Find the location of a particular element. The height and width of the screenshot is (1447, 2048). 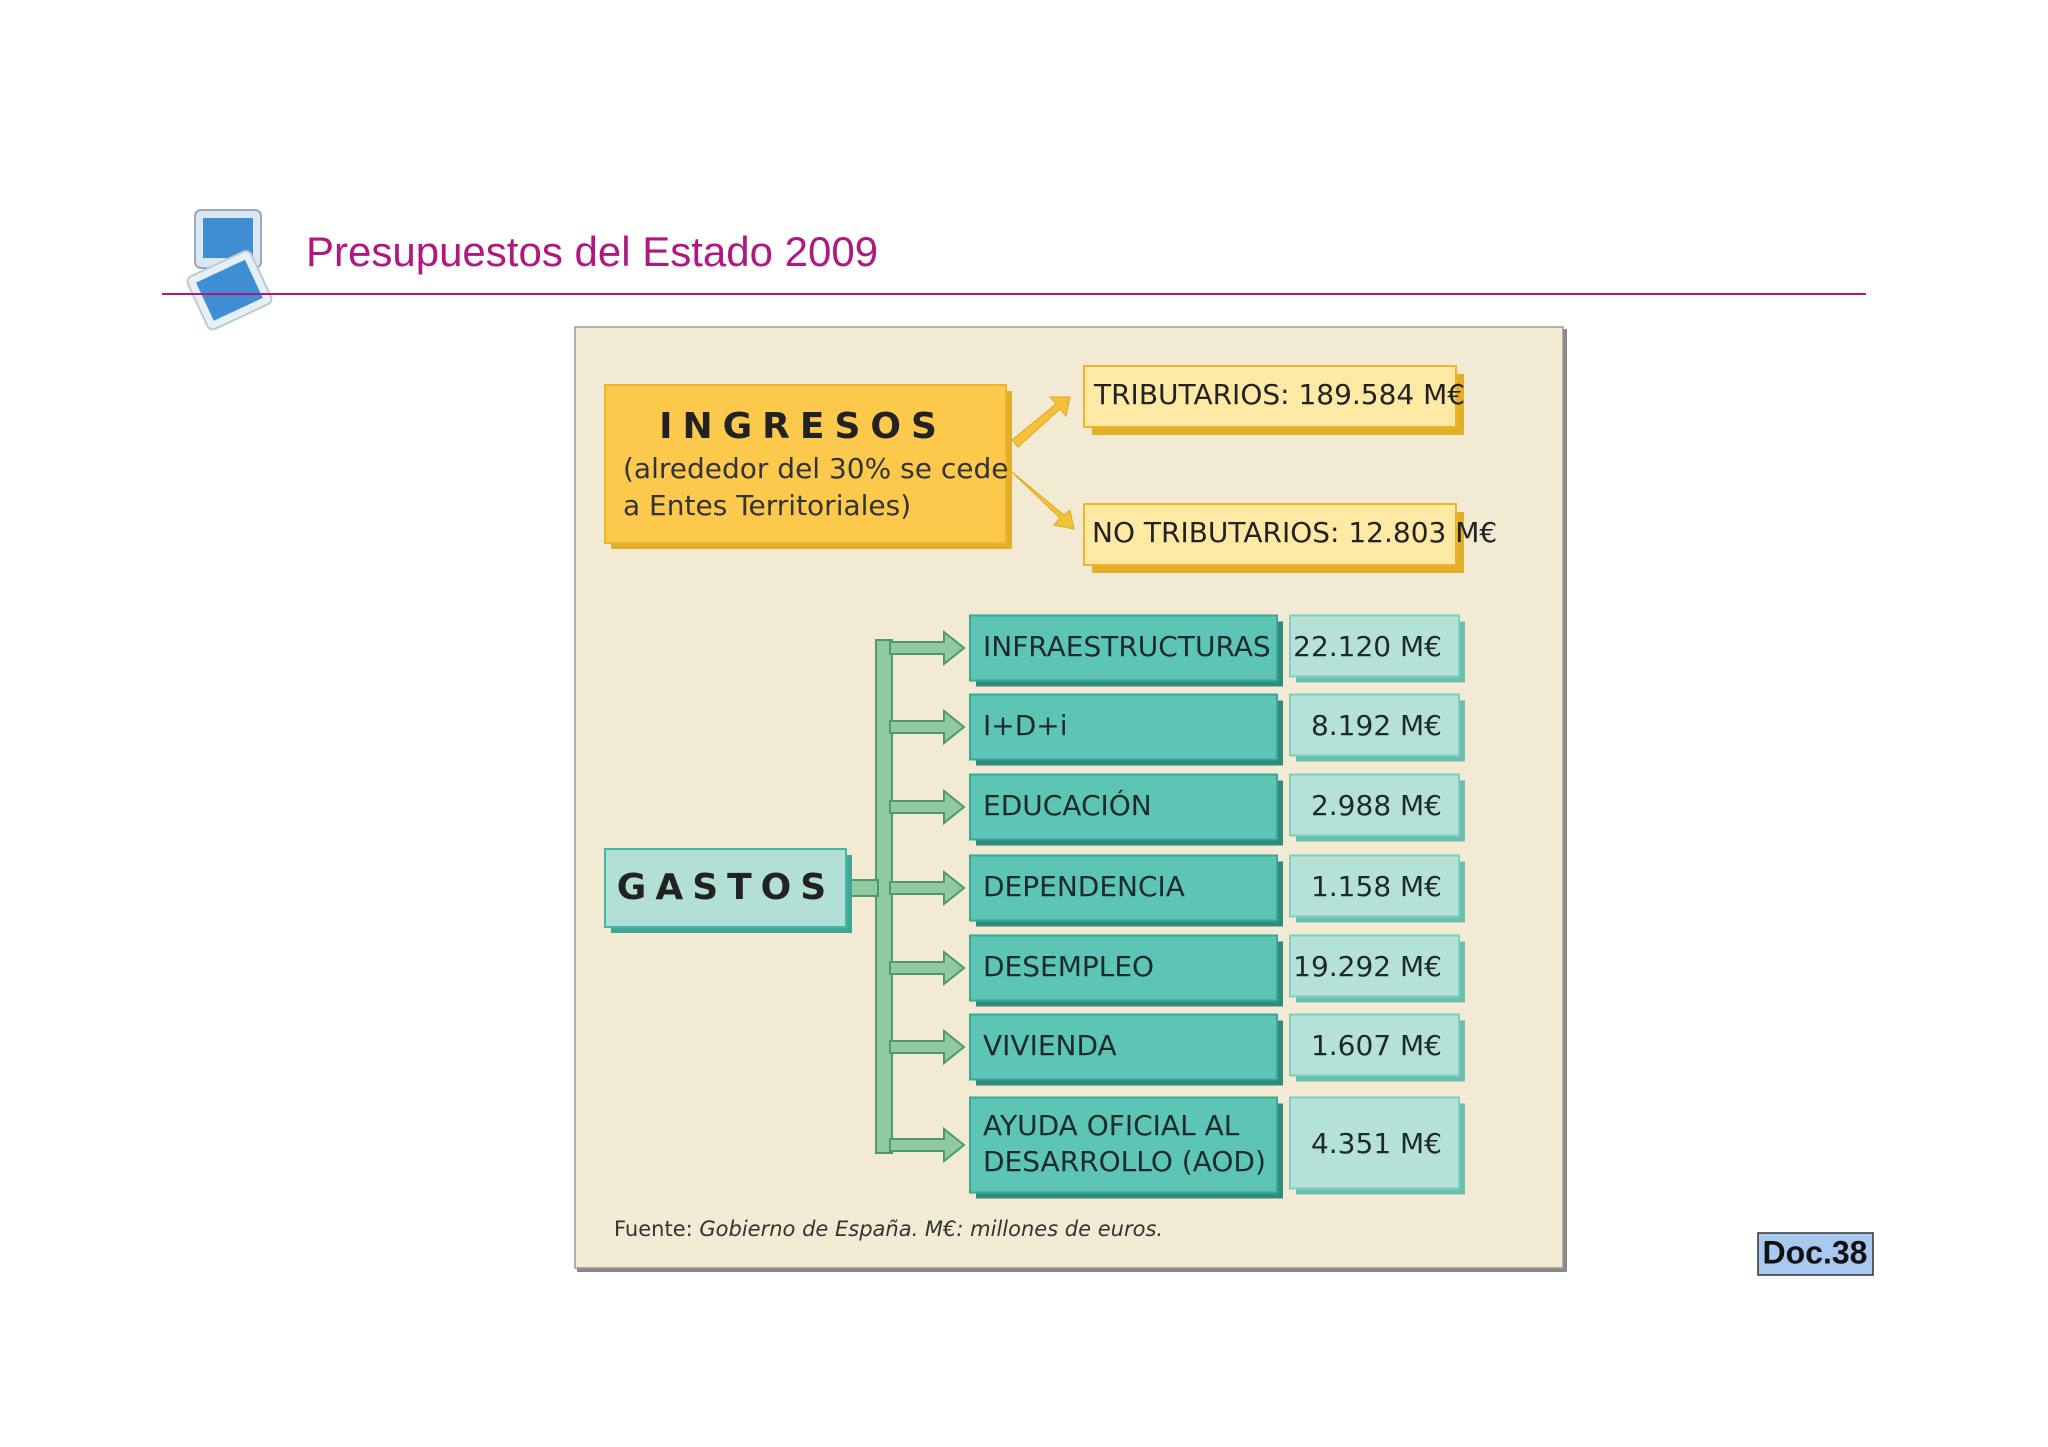

item-value: 8.192 M€ is located at coordinates (1376, 725).